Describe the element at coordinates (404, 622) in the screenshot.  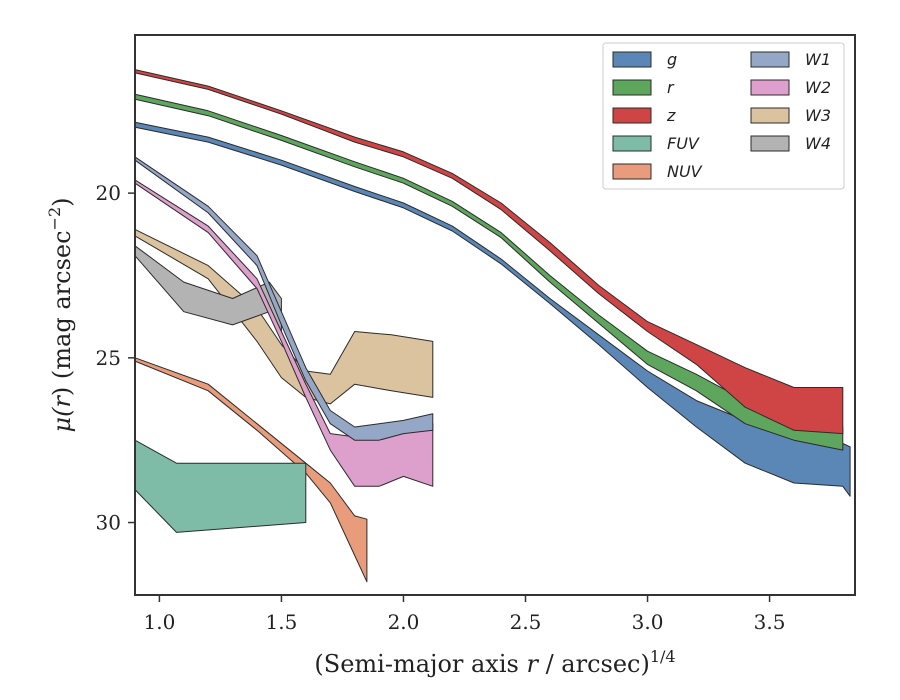
I see `x-tick-label: 2.0` at that location.